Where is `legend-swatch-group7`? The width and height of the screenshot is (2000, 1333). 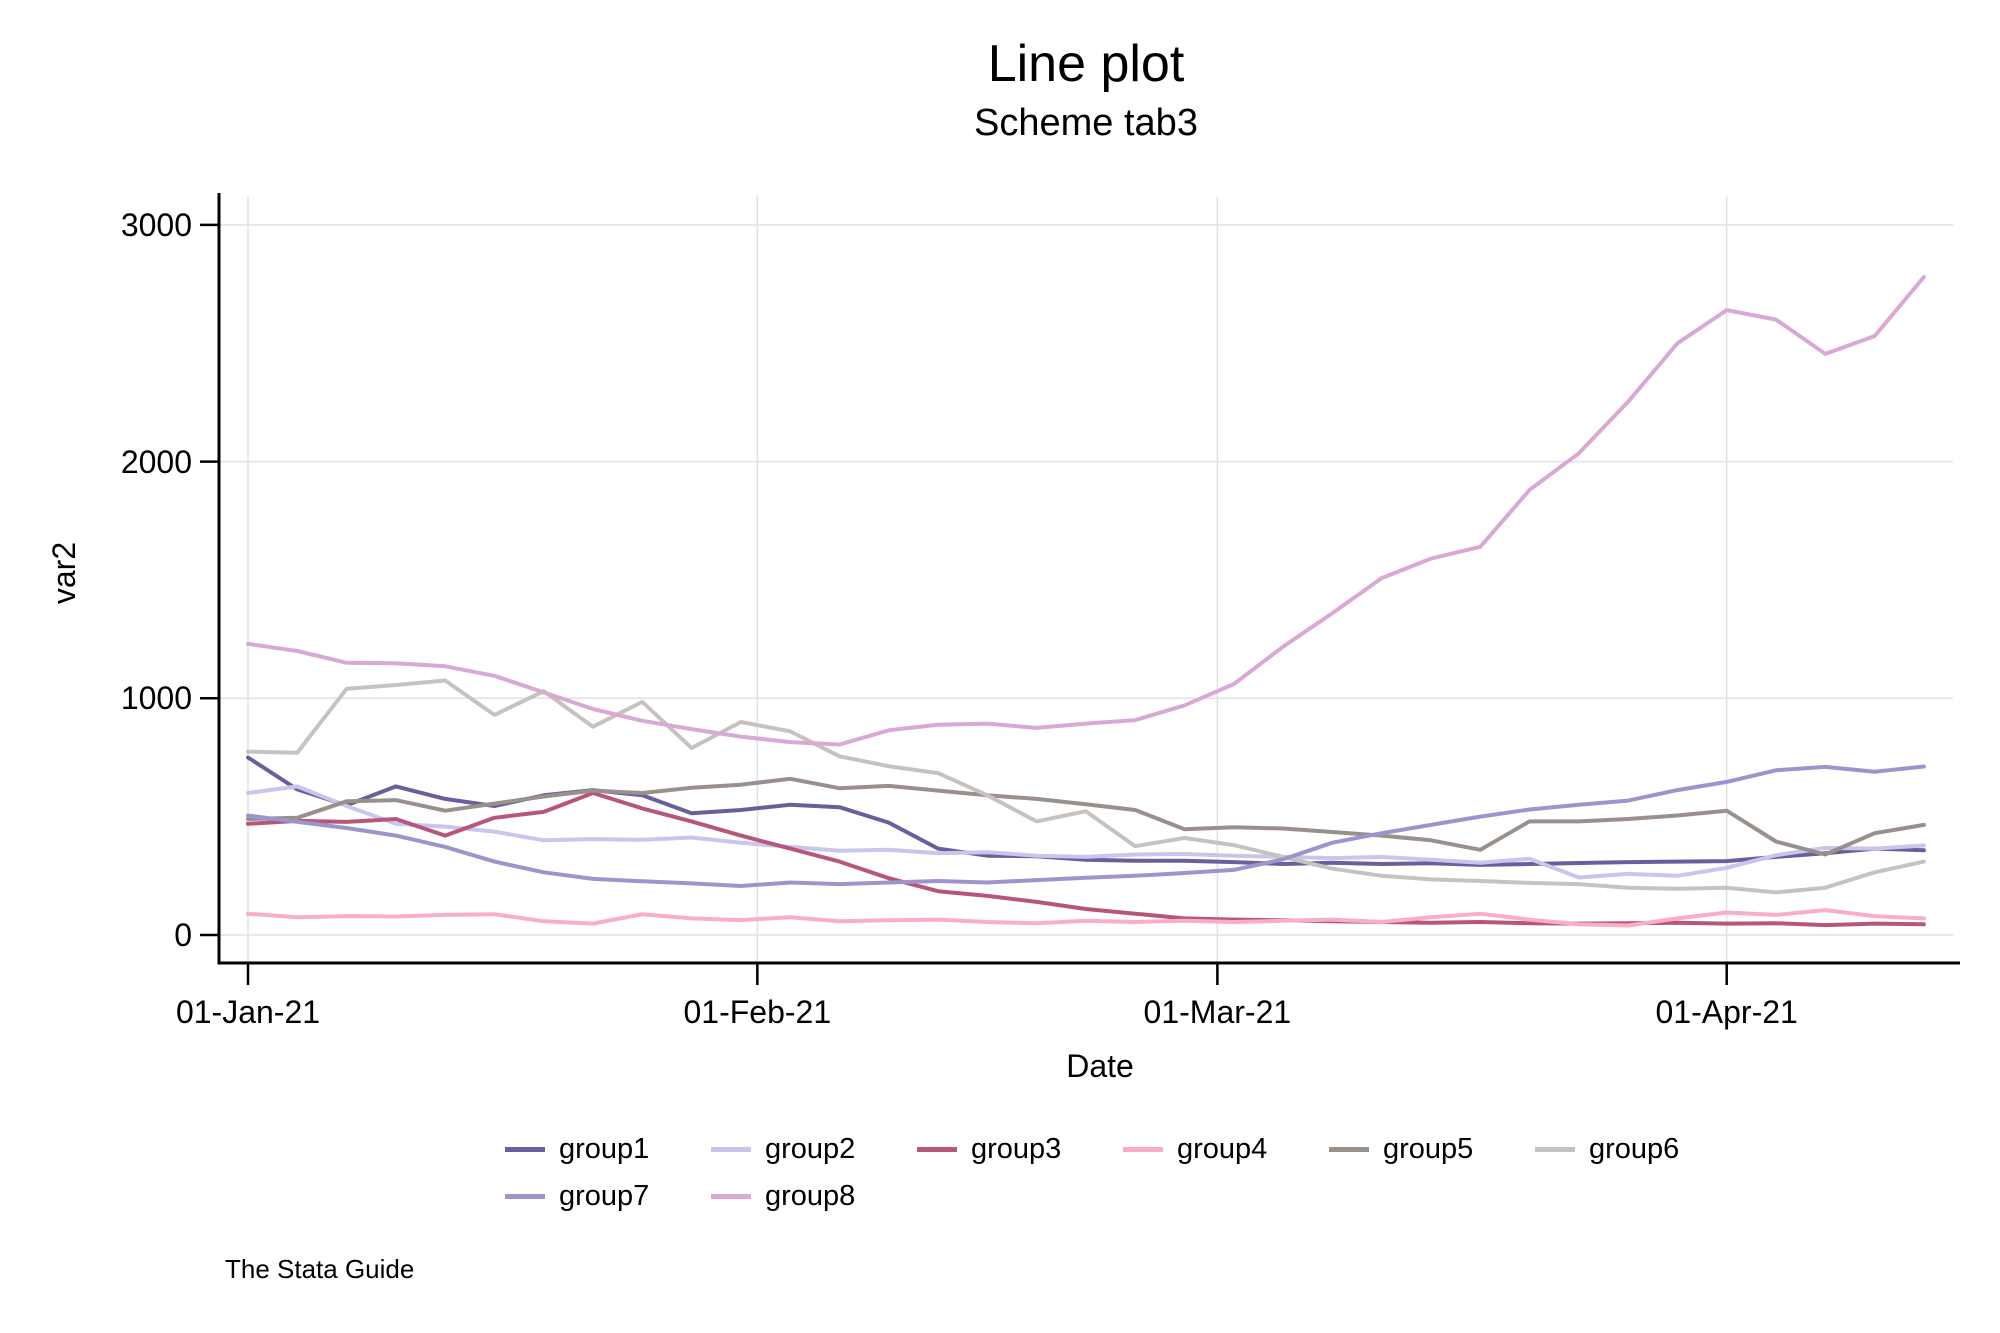
legend-swatch-group7 is located at coordinates (525, 1196).